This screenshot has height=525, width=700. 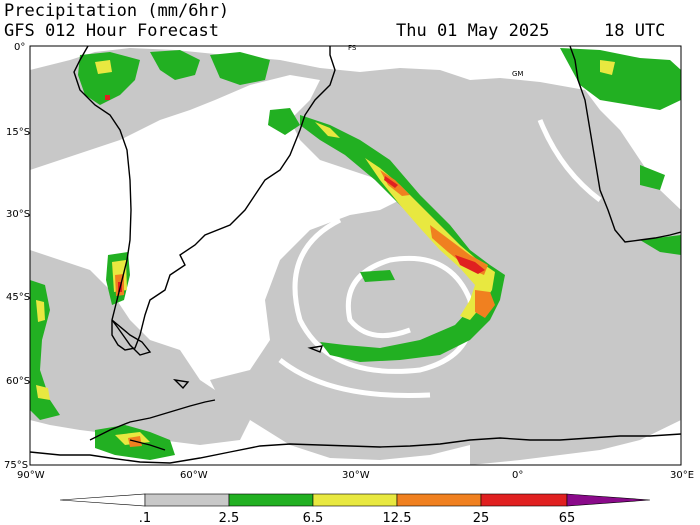 What do you see at coordinates (439, 500) in the screenshot?
I see `colorbar-segment-orange` at bounding box center [439, 500].